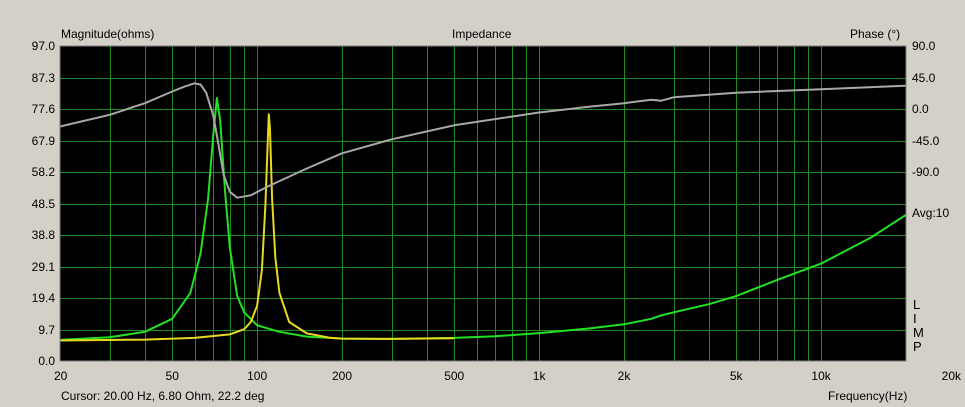  Describe the element at coordinates (163, 396) in the screenshot. I see `cursor-readout: Cursor: 20.00 Hz, 6.80 Ohm, 22.2 deg` at that location.